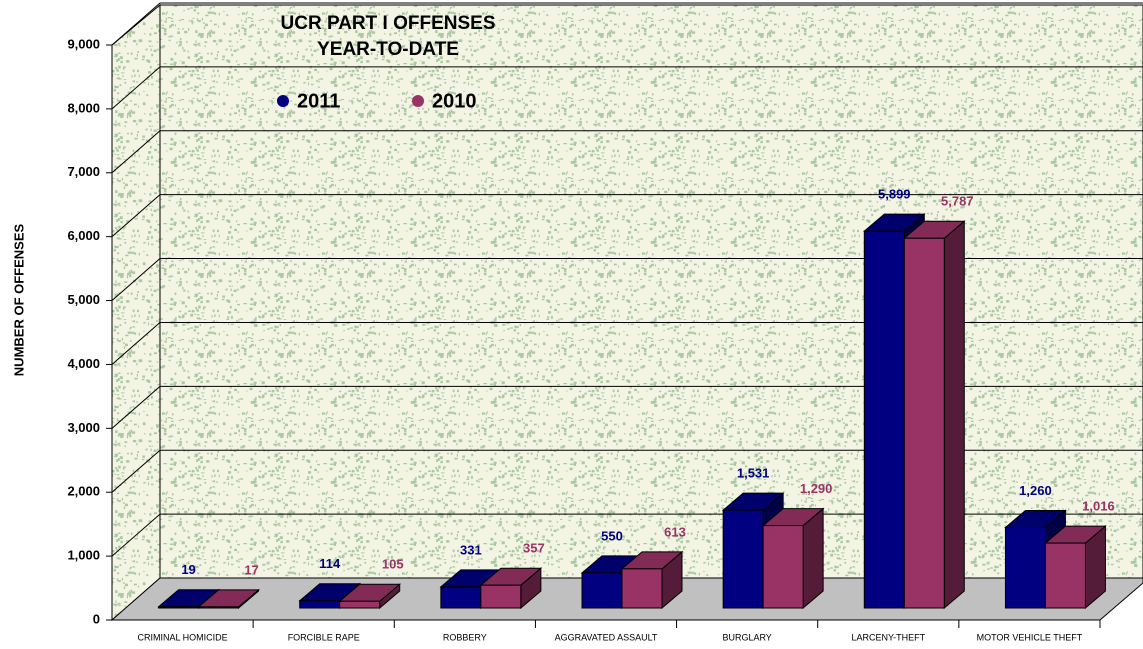  I want to click on x-tick-label: ROBBERY, so click(465, 637).